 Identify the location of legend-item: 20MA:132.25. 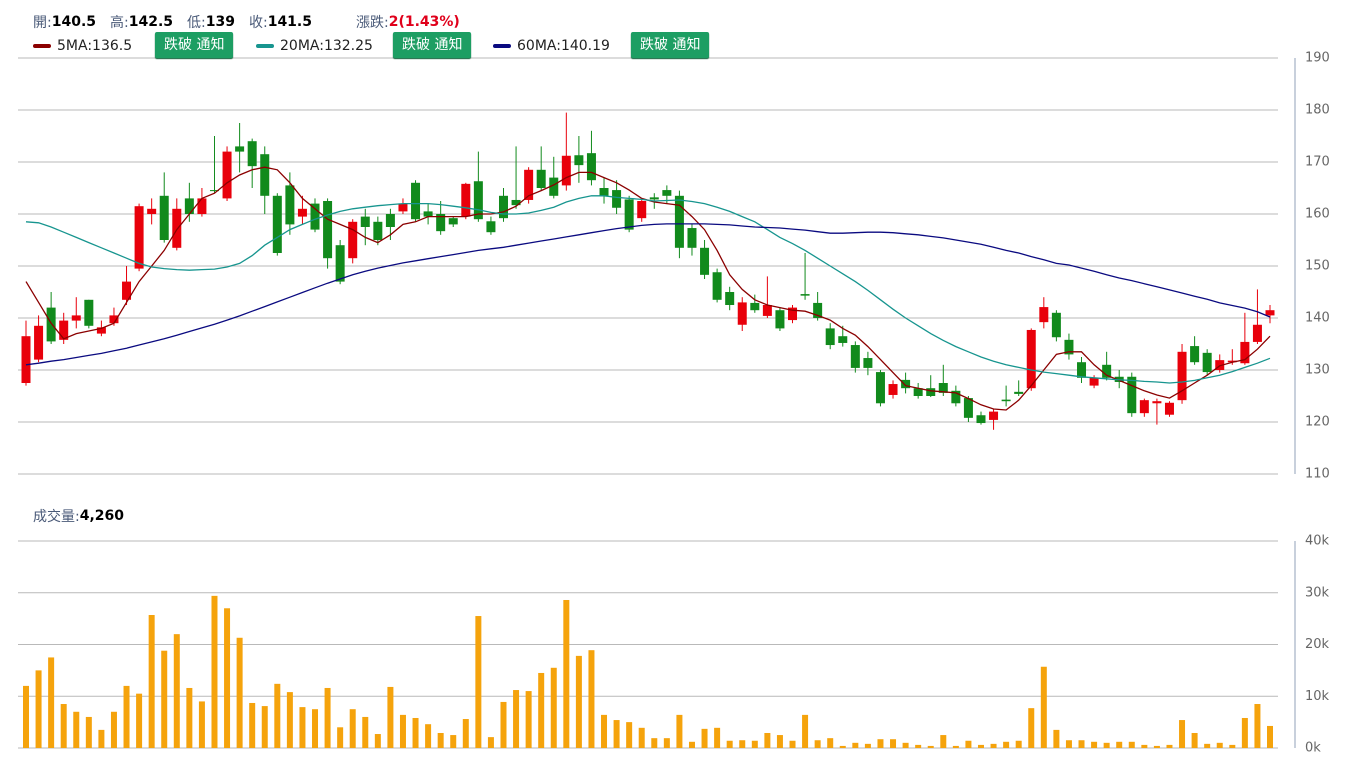
(314, 46).